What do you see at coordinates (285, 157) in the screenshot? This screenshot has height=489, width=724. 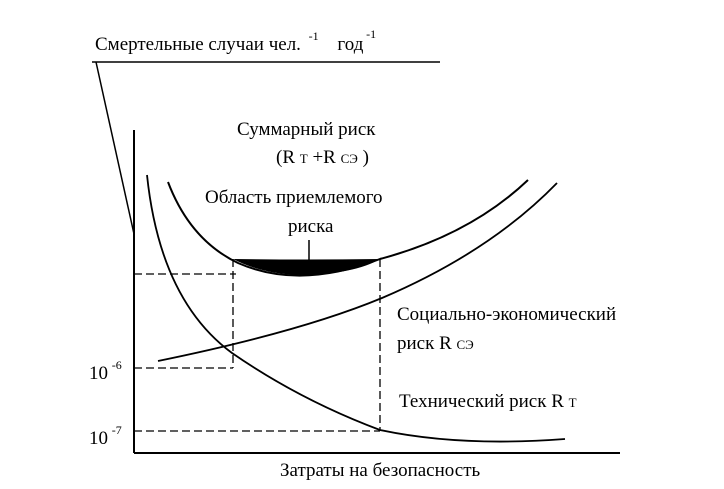 I see `total-risk-label-open: (R` at bounding box center [285, 157].